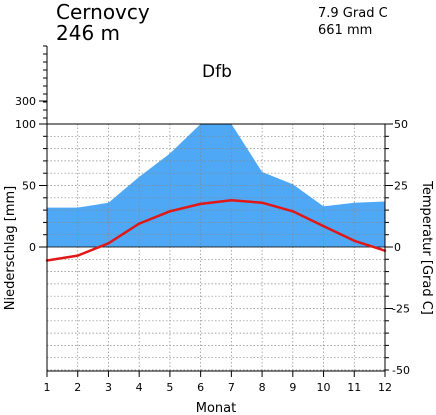 Image resolution: width=436 pixels, height=415 pixels. Describe the element at coordinates (401, 309) in the screenshot. I see `temp-tick-label: -25` at that location.